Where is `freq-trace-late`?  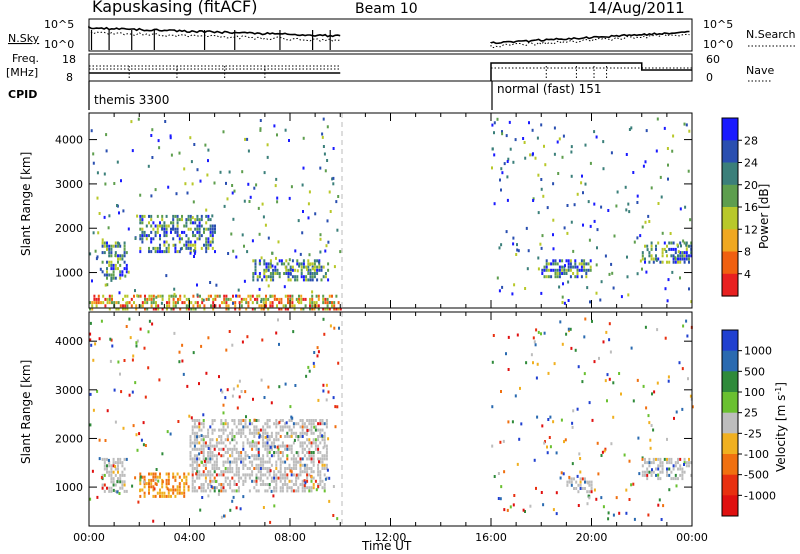
freq-trace-late is located at coordinates (591, 71).